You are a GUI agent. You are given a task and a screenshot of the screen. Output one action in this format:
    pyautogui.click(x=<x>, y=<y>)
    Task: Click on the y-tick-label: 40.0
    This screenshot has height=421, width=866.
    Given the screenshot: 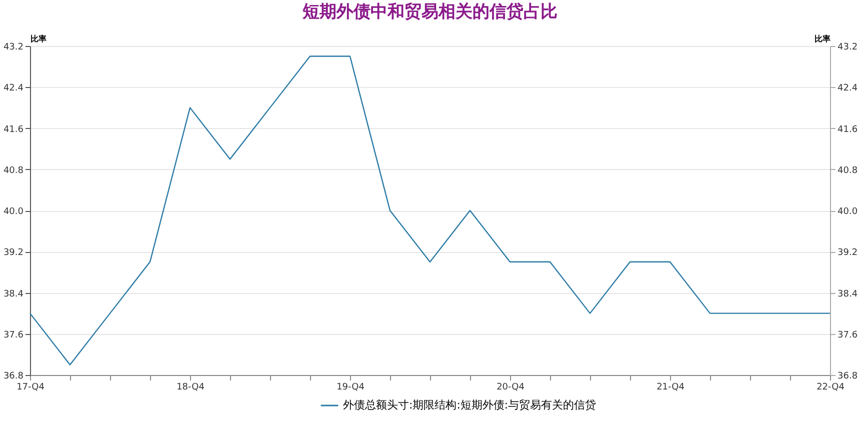 What is the action you would take?
    pyautogui.click(x=13, y=212)
    